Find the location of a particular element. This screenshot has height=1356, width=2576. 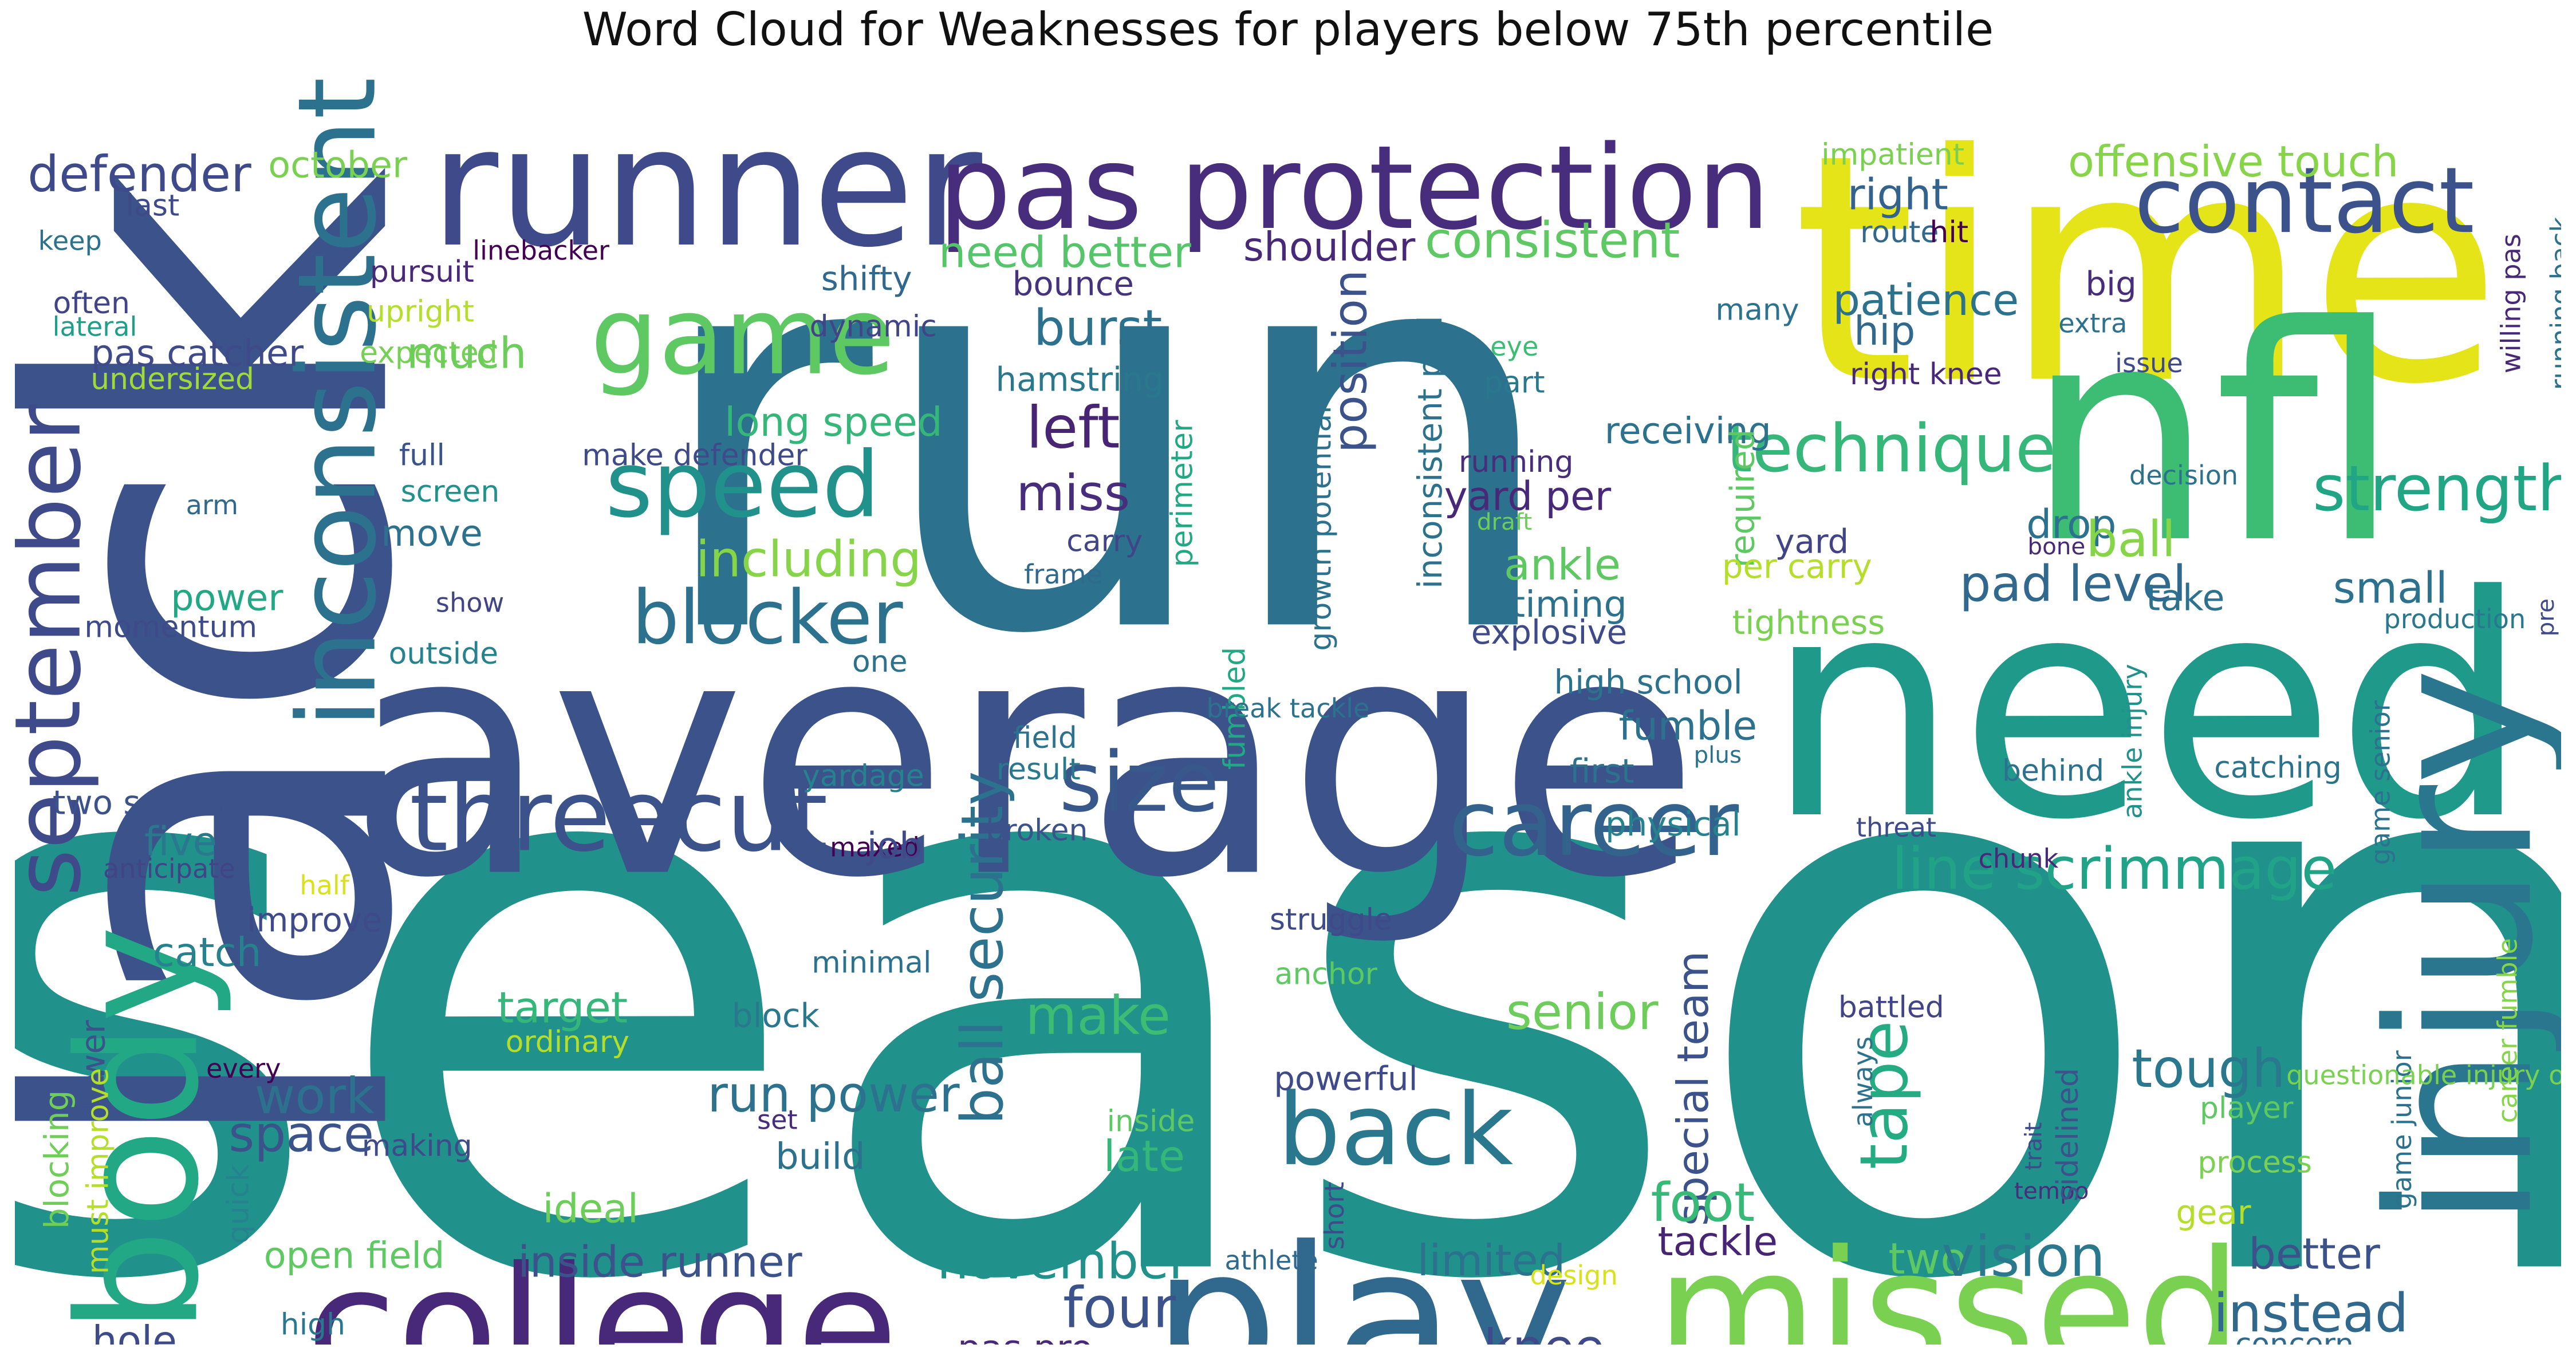

word-nfl: nfl is located at coordinates (2214, 436).